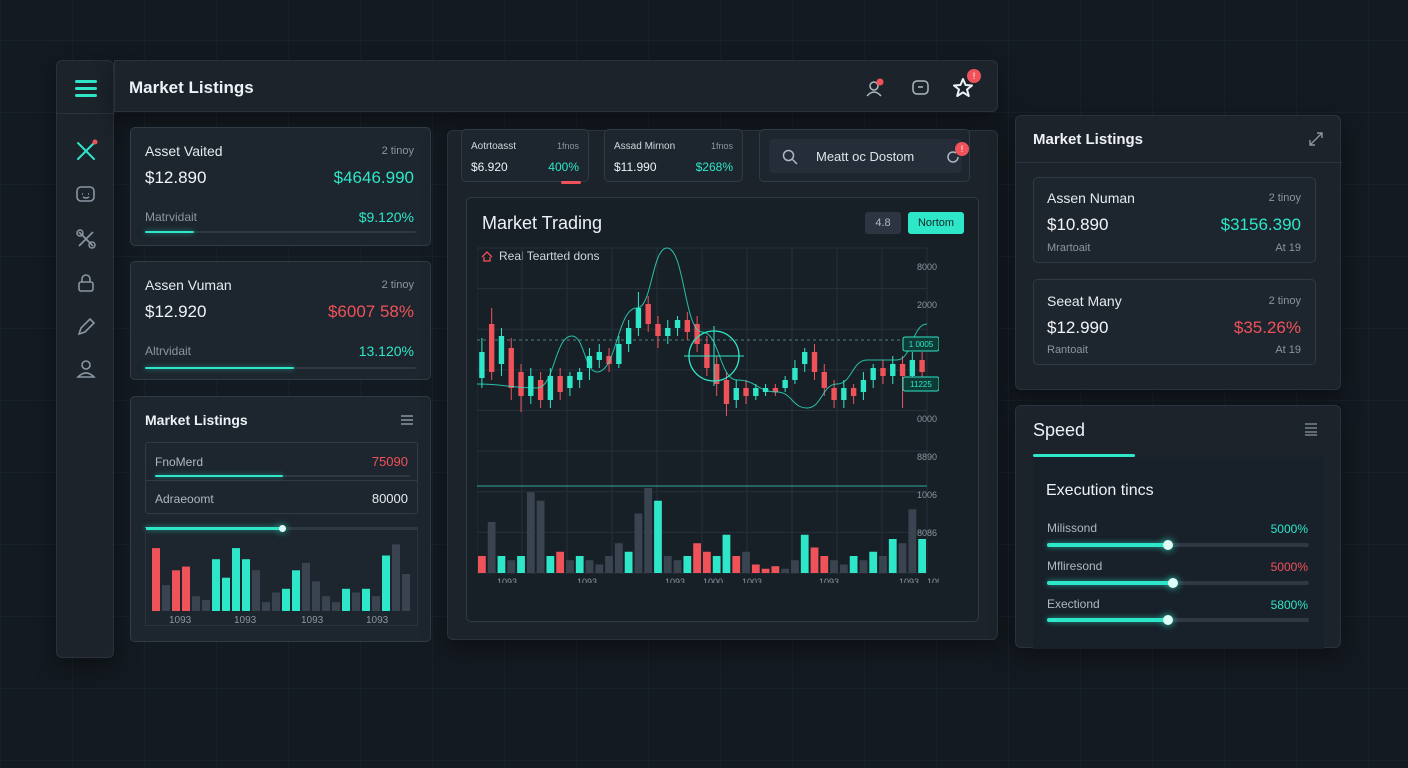 Image resolution: width=1408 pixels, height=768 pixels. I want to click on mini-ticker: Assad Mirnon 1fnos $11.990 $268%, so click(673, 155).